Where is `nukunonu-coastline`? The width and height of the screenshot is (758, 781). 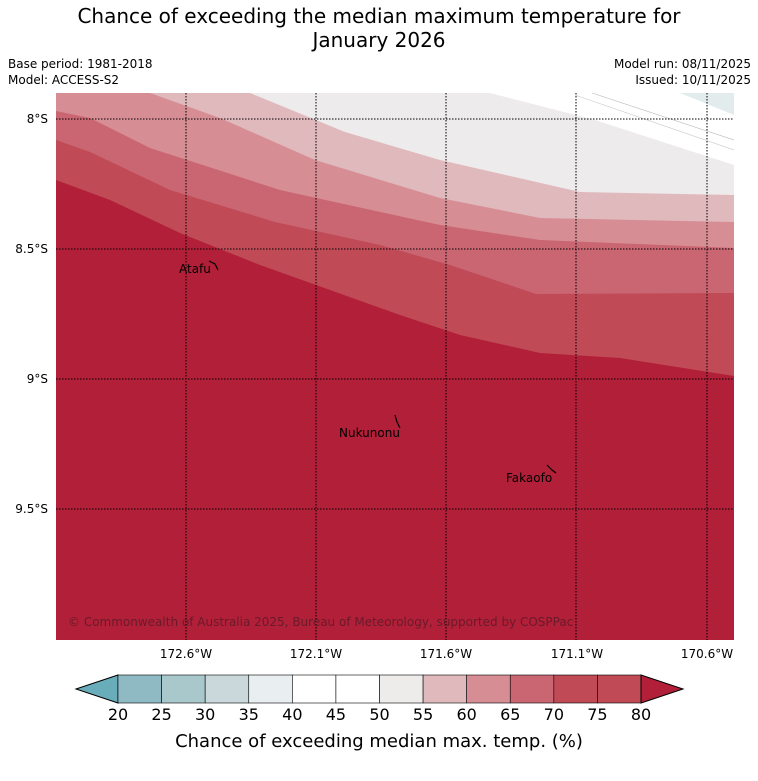 nukunonu-coastline is located at coordinates (397, 421).